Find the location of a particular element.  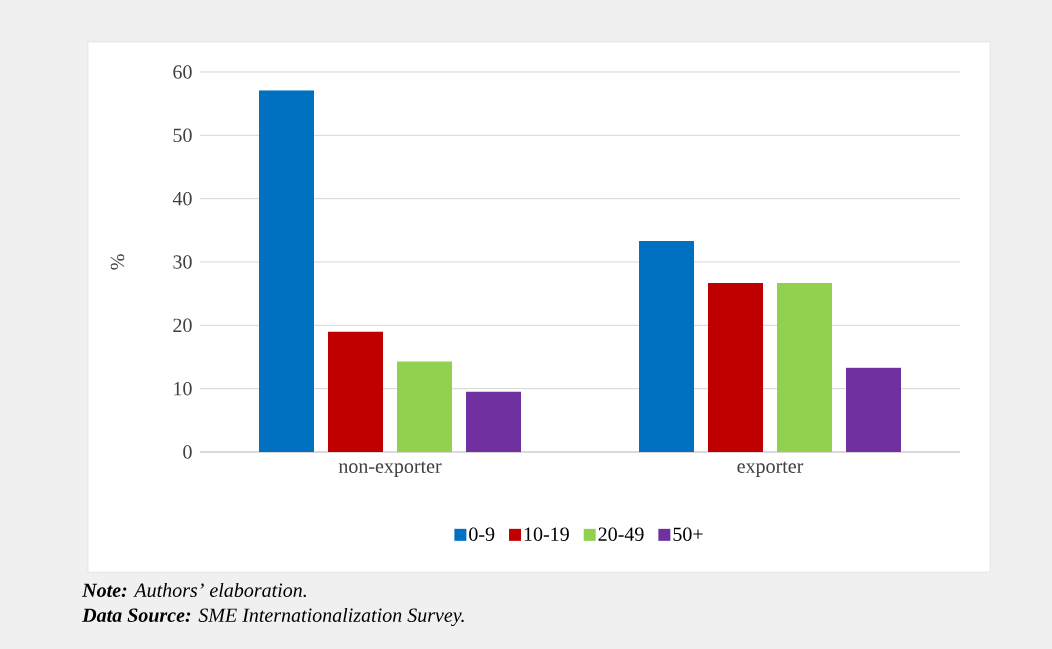

legend-label: 0-9 is located at coordinates (482, 534).